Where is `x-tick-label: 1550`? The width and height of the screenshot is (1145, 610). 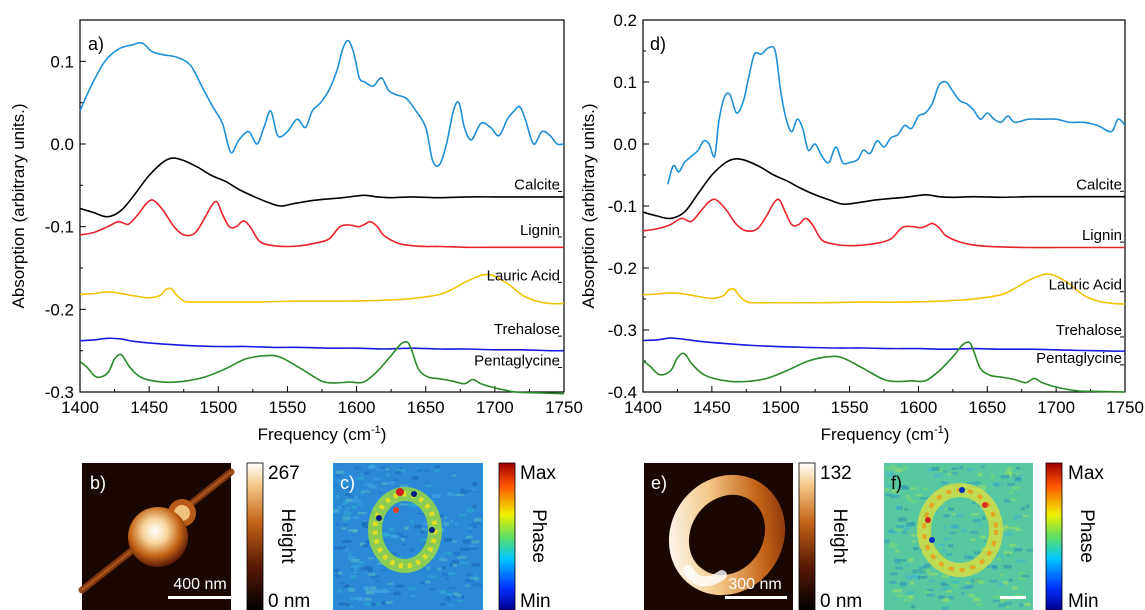 x-tick-label: 1550 is located at coordinates (850, 407).